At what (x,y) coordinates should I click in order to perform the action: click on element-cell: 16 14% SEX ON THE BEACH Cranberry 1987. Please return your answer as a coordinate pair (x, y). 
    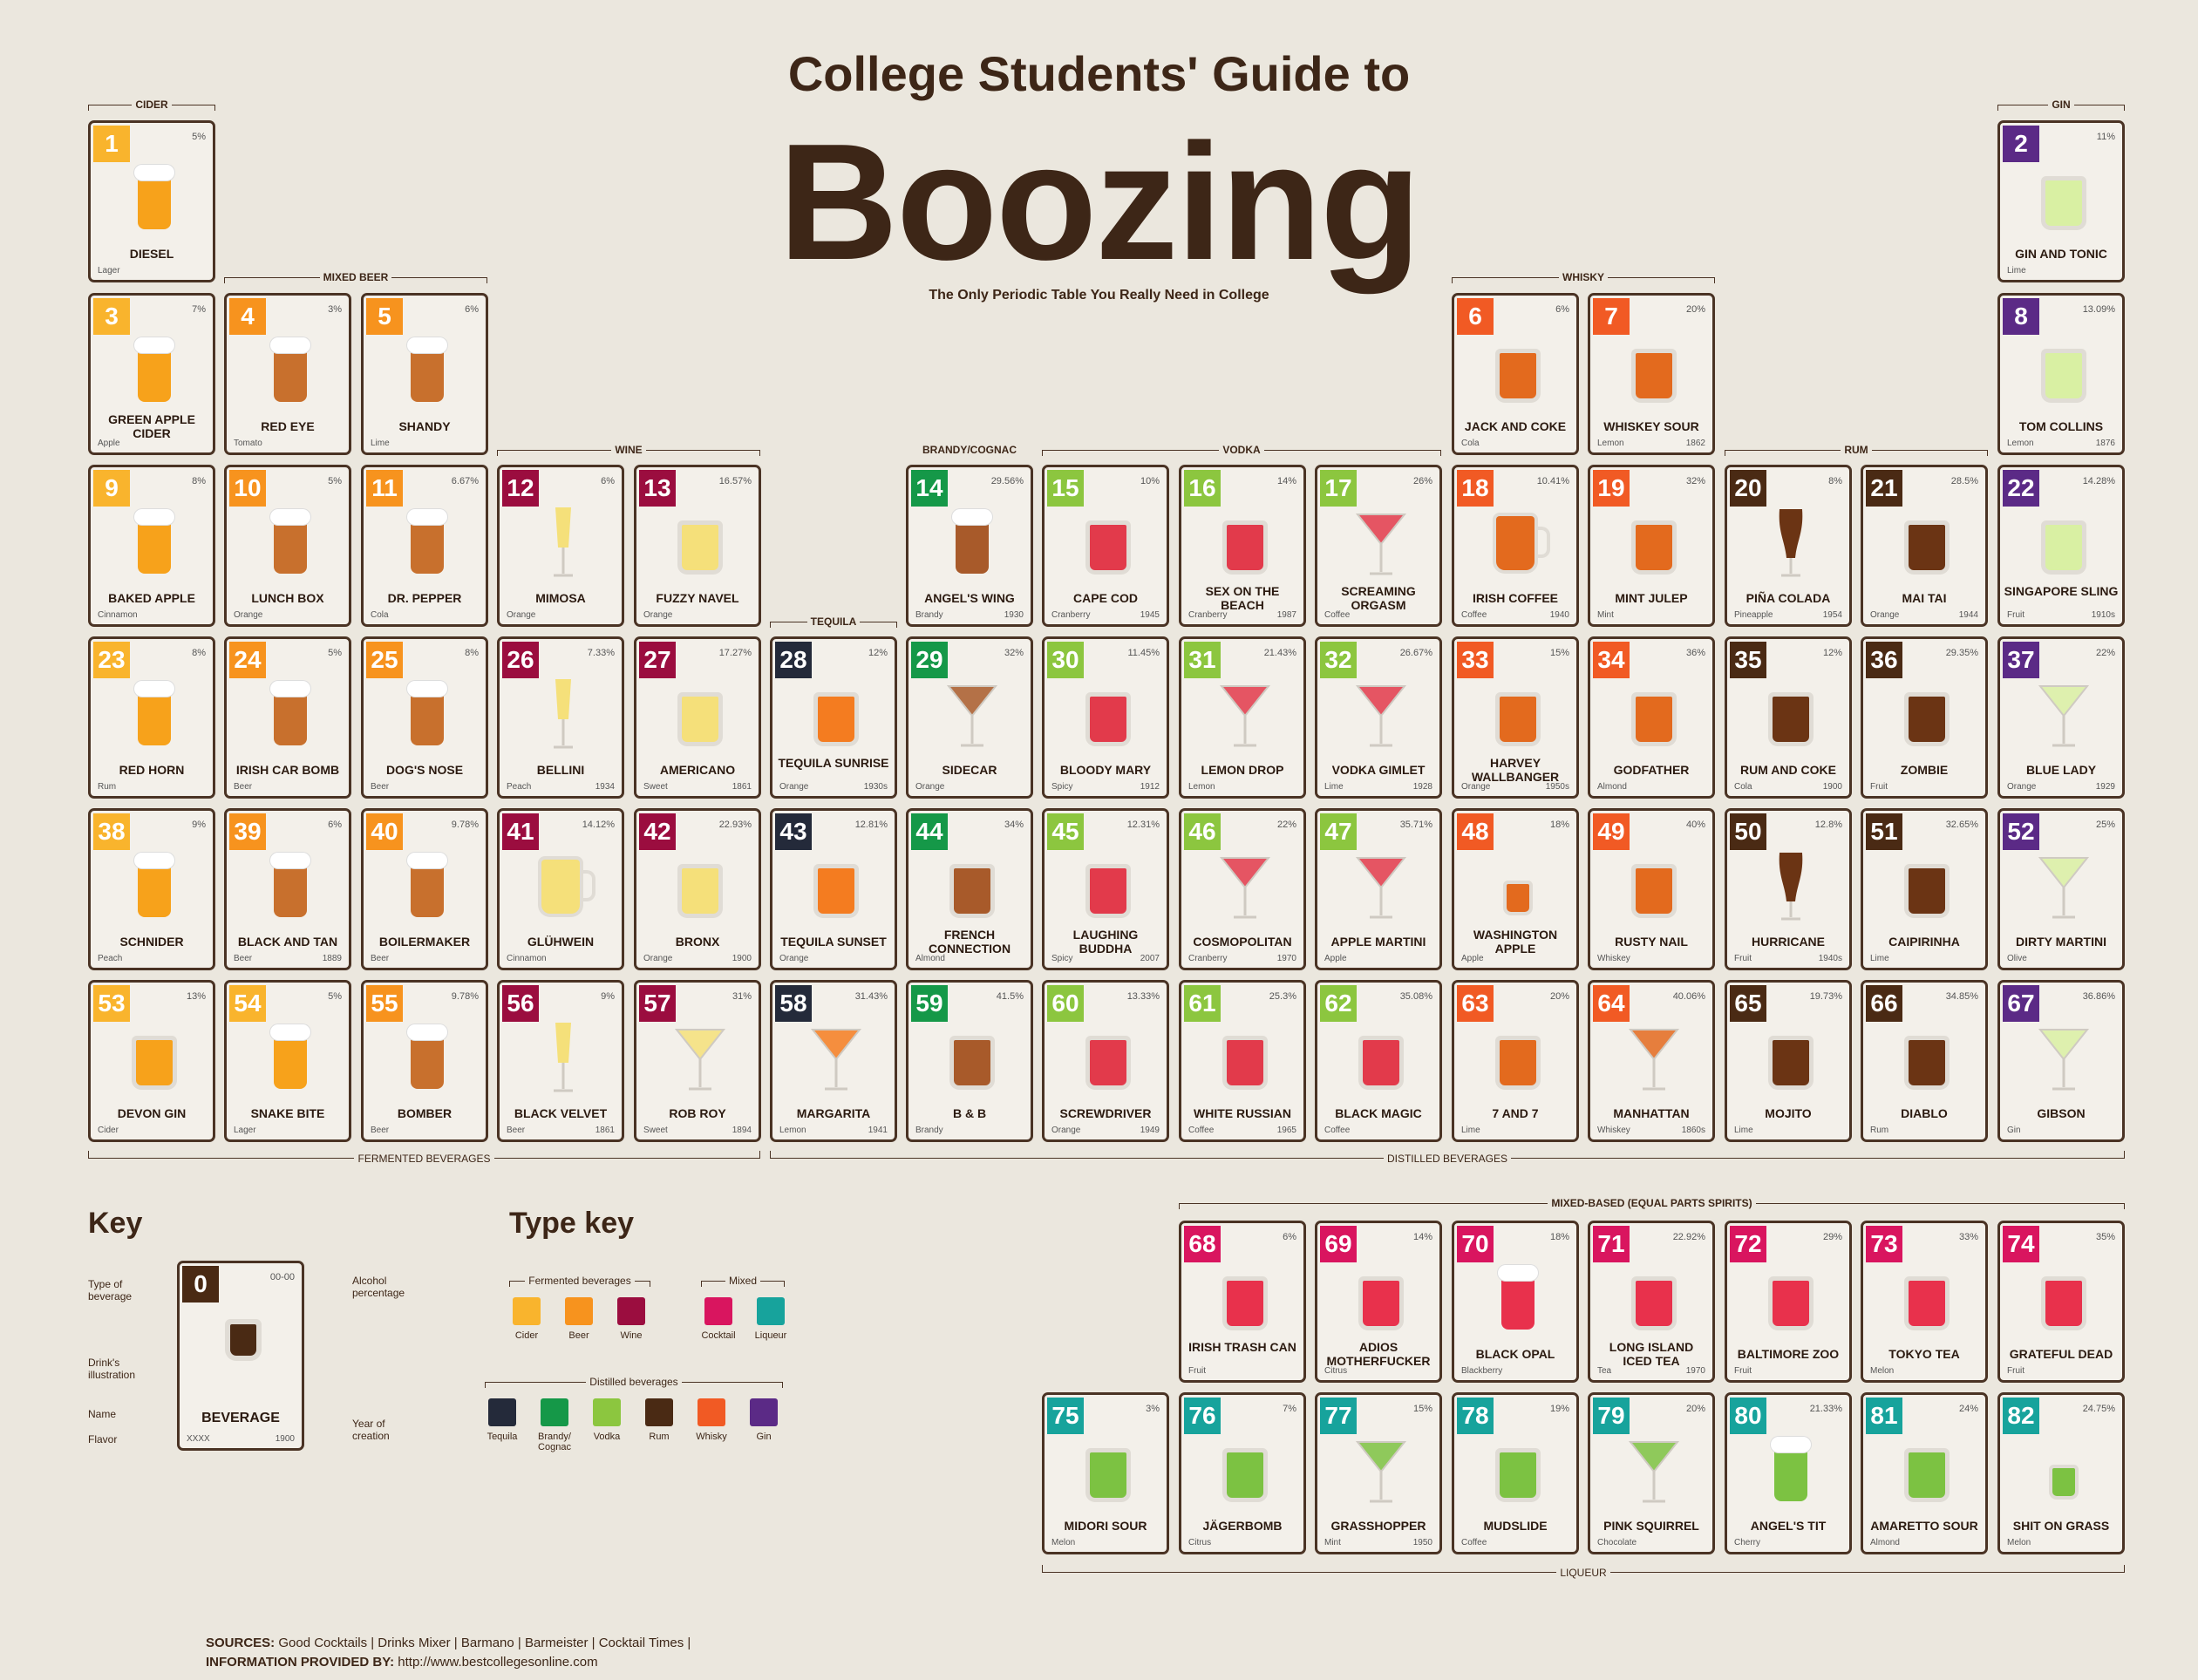
    Looking at the image, I should click on (1243, 546).